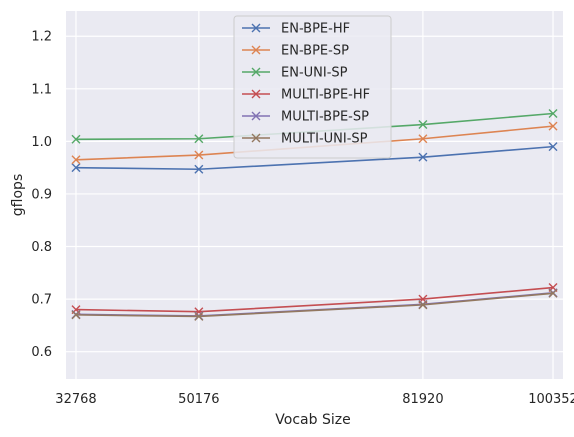 The width and height of the screenshot is (574, 437). Describe the element at coordinates (315, 29) in the screenshot. I see `legend-entry-label: EN-BPE-HF` at that location.